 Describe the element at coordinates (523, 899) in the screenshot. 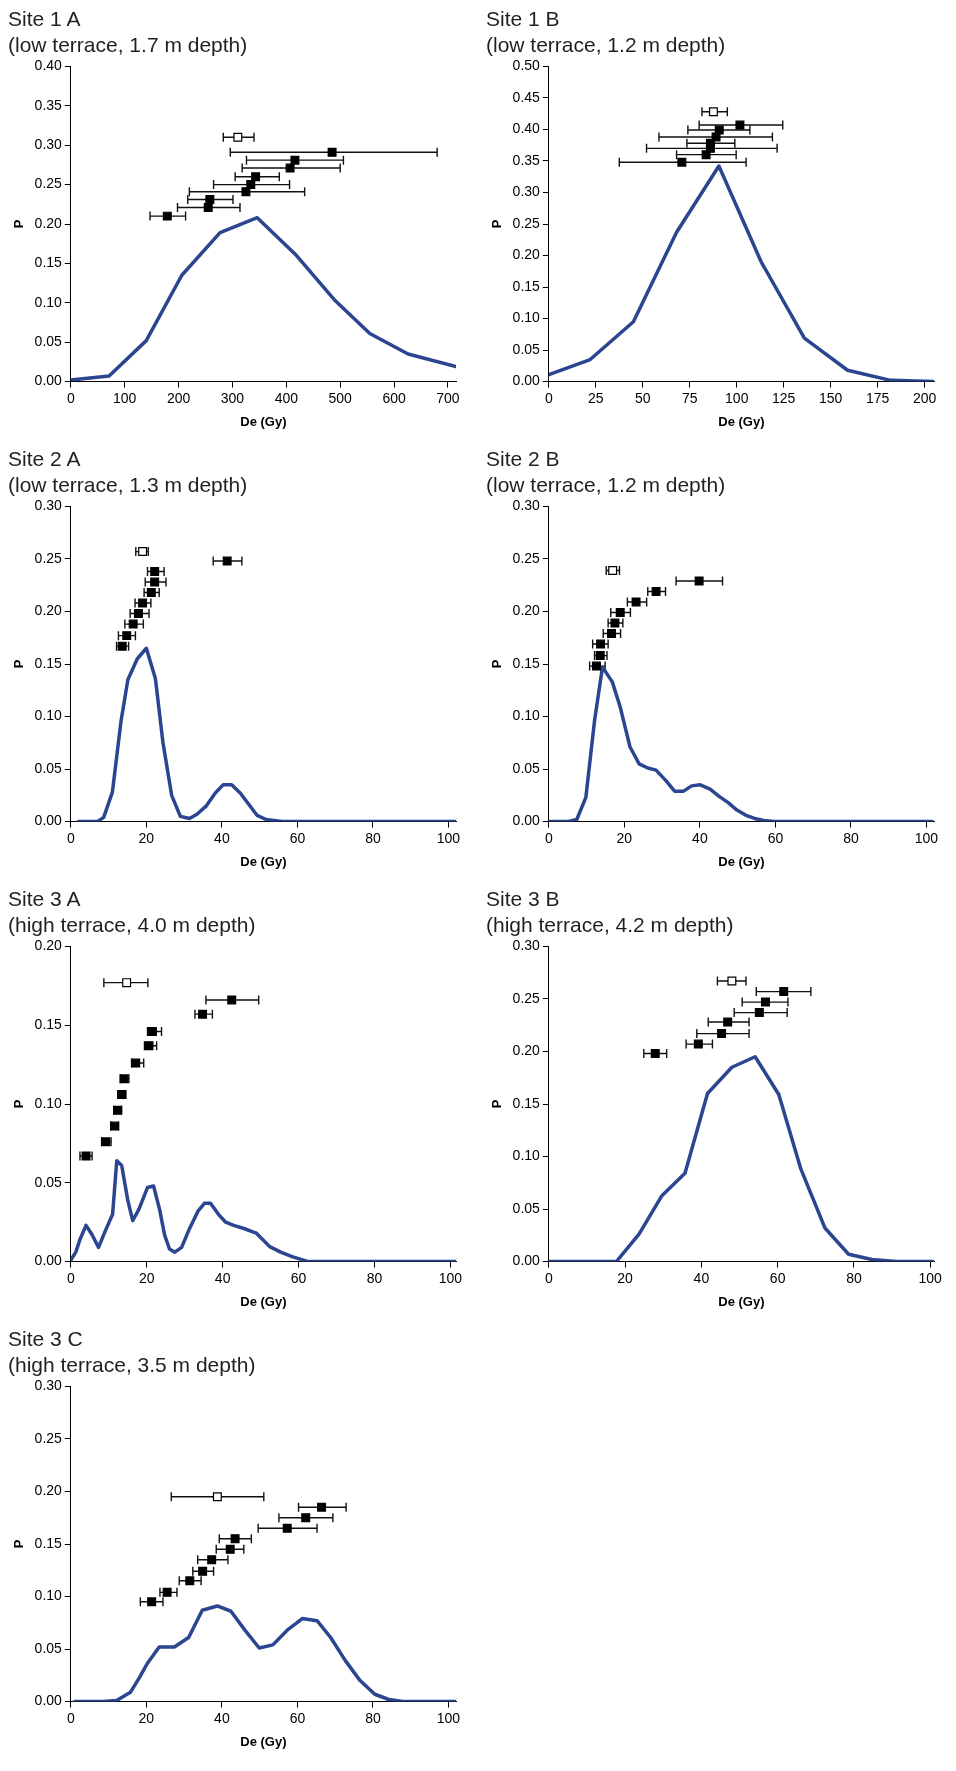

I see `chart-title: Site 3 B` at that location.